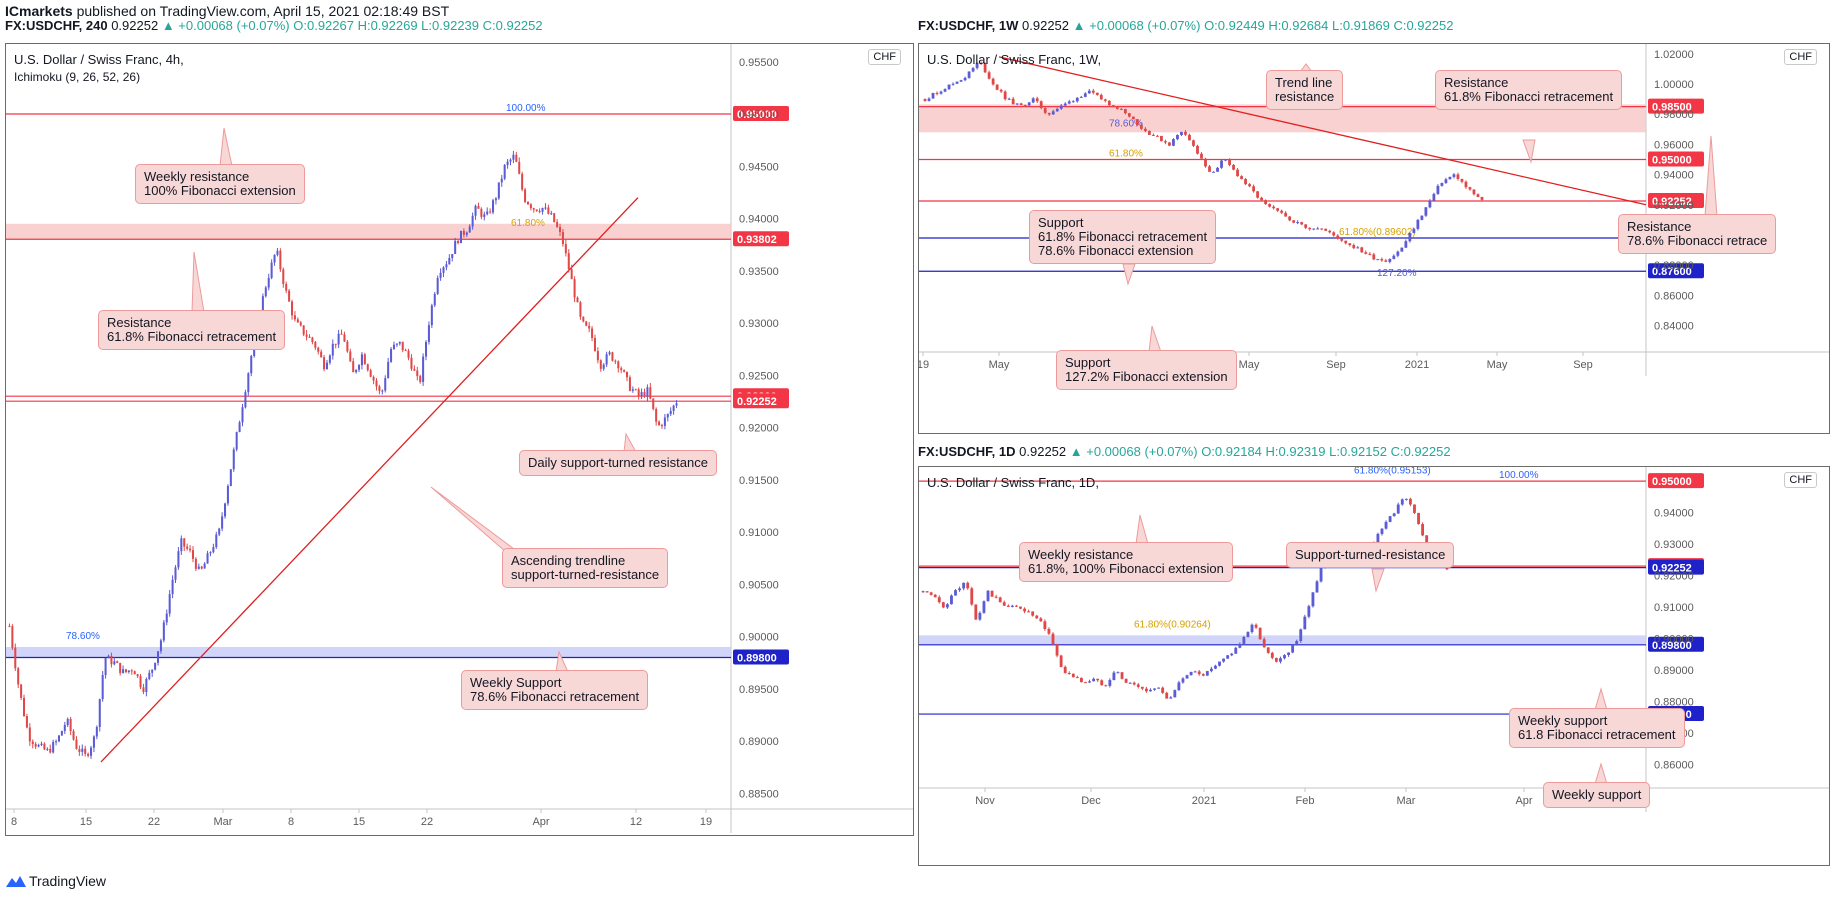 The width and height of the screenshot is (1833, 899). I want to click on y-tick-label: 0.94500, so click(759, 167).